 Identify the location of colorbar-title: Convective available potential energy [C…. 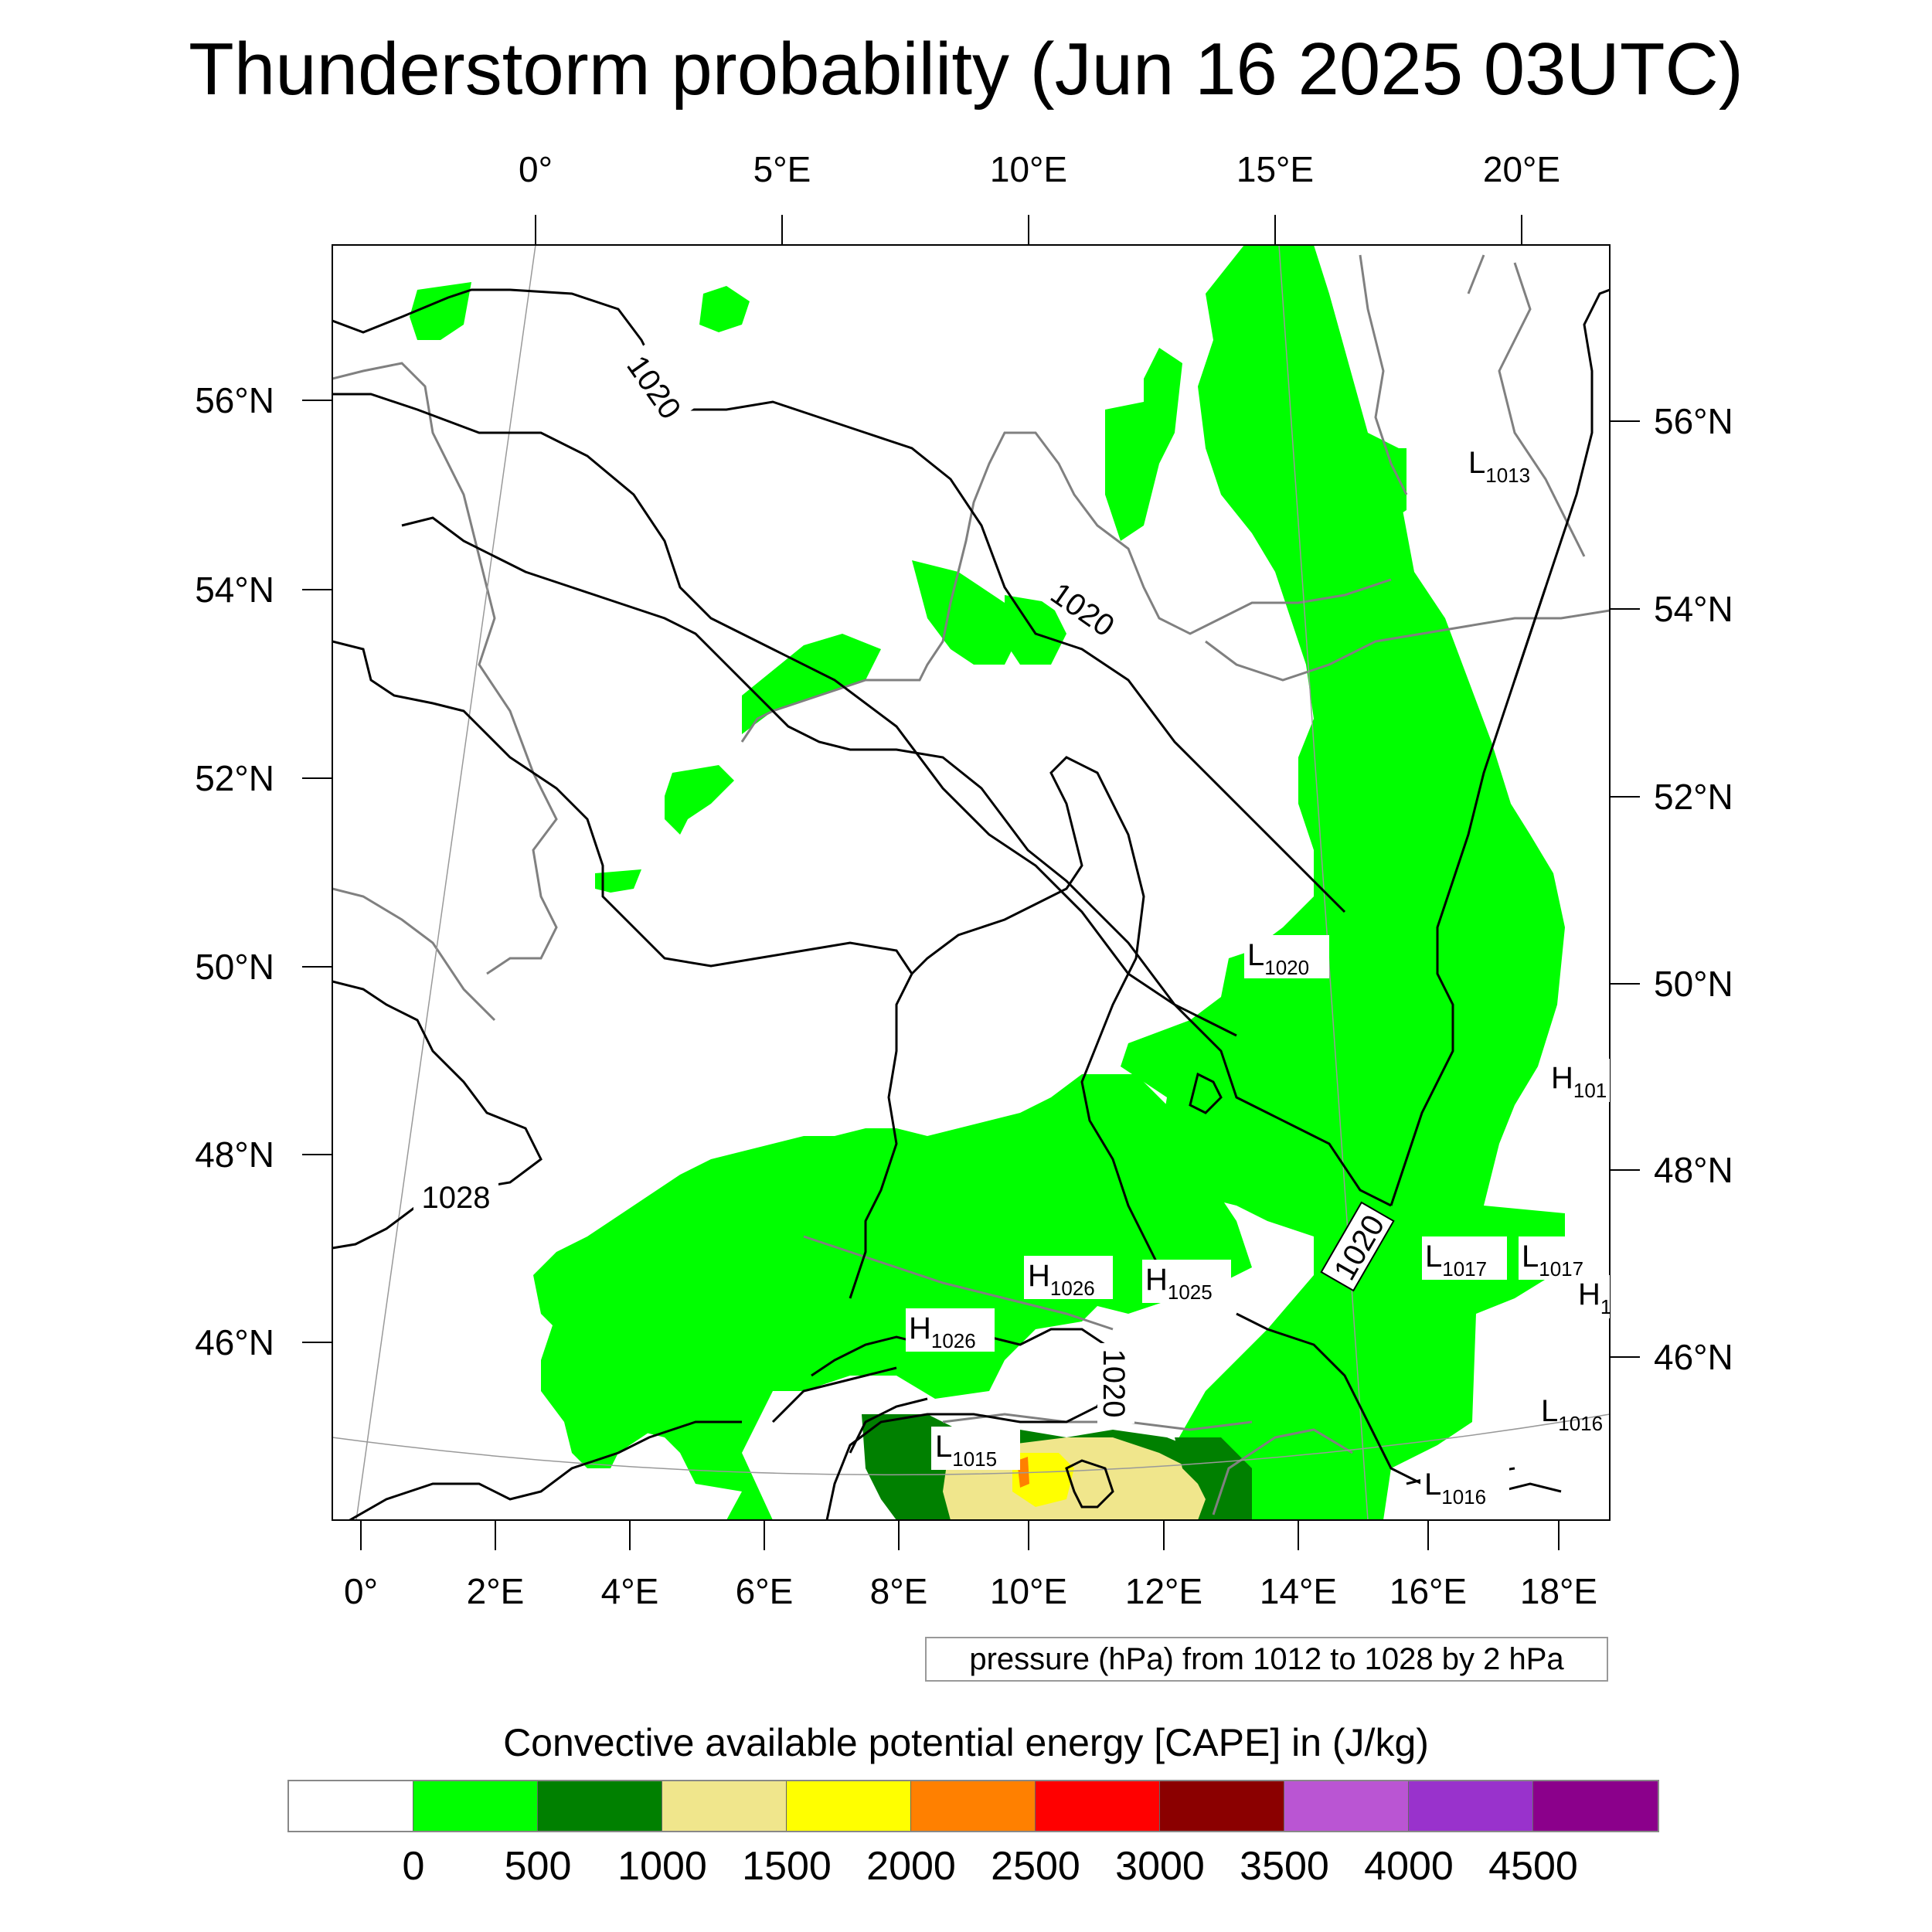
(966, 1742).